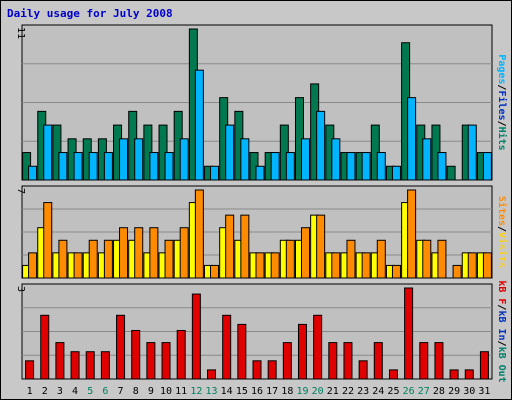 The image size is (512, 401). I want to click on x-tick-label-19: 19, so click(302, 391).